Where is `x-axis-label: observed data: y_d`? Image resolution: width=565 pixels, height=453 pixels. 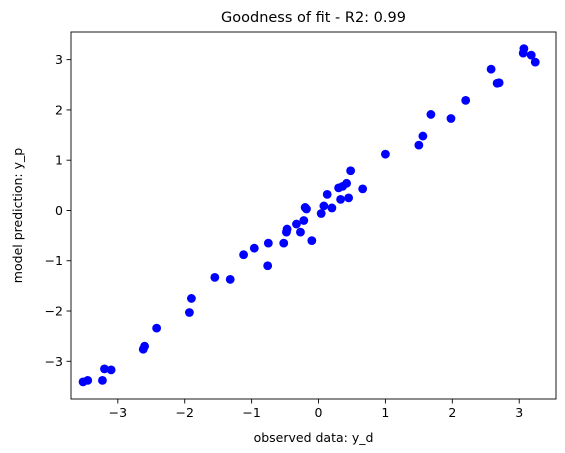 x-axis-label: observed data: y_d is located at coordinates (314, 437).